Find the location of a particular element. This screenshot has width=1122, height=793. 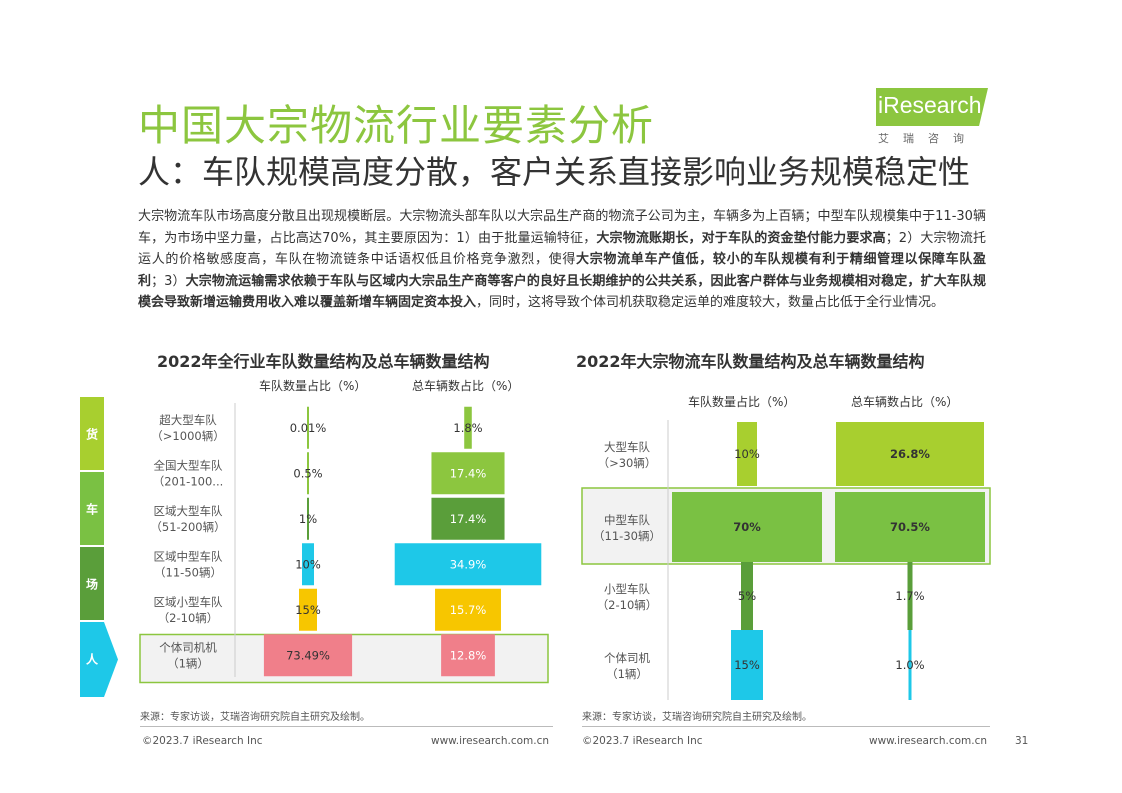

chart1-value-label: 34.9% is located at coordinates (468, 564).